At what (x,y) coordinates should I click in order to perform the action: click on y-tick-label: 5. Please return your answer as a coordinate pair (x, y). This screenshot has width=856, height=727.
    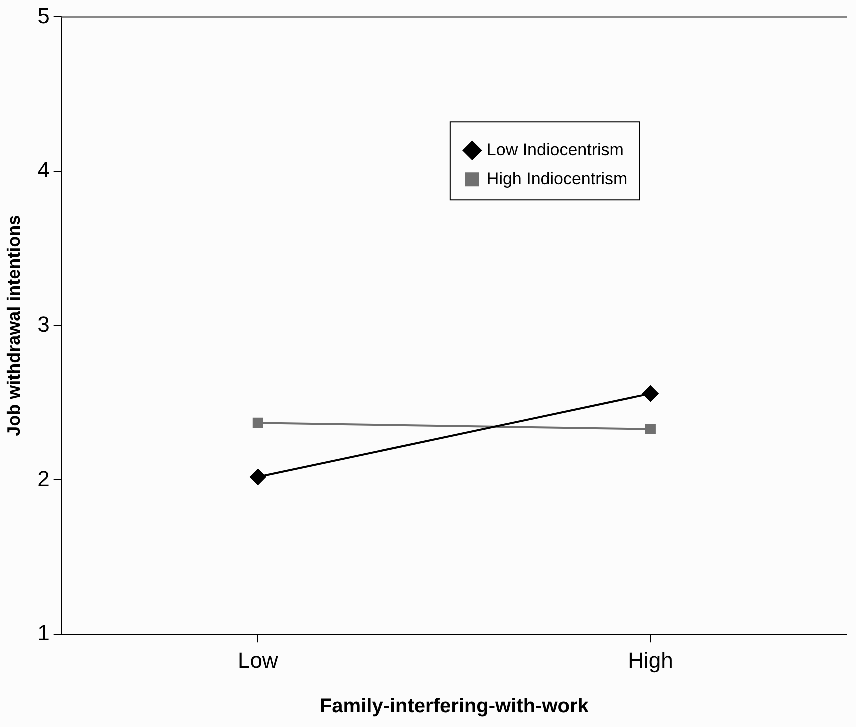
    Looking at the image, I should click on (44, 15).